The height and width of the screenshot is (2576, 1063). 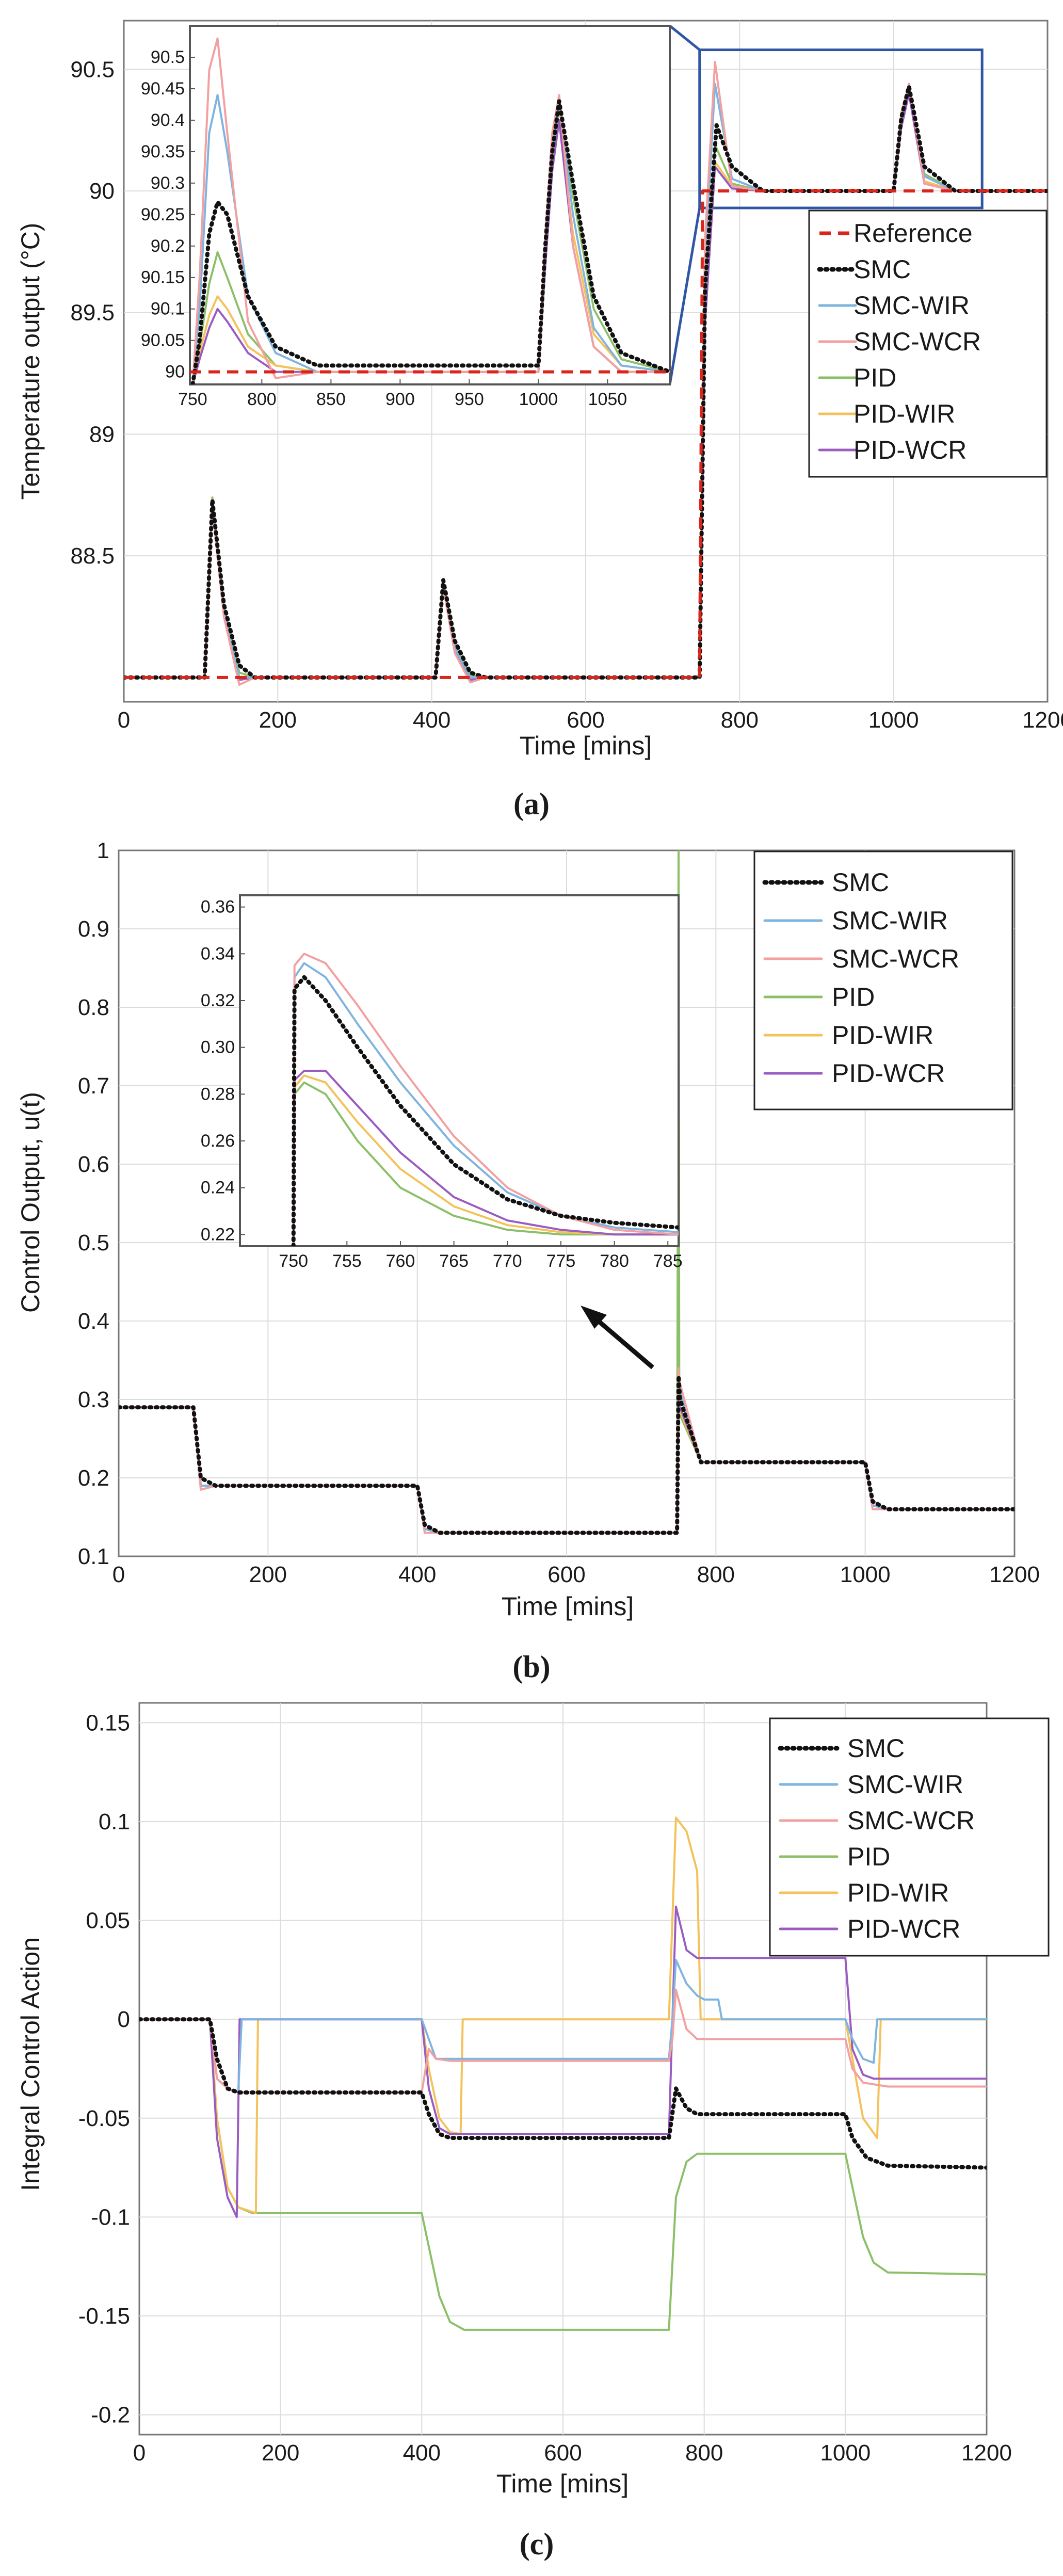 What do you see at coordinates (431, 720) in the screenshot?
I see `panel-a-x-tick-label: 400` at bounding box center [431, 720].